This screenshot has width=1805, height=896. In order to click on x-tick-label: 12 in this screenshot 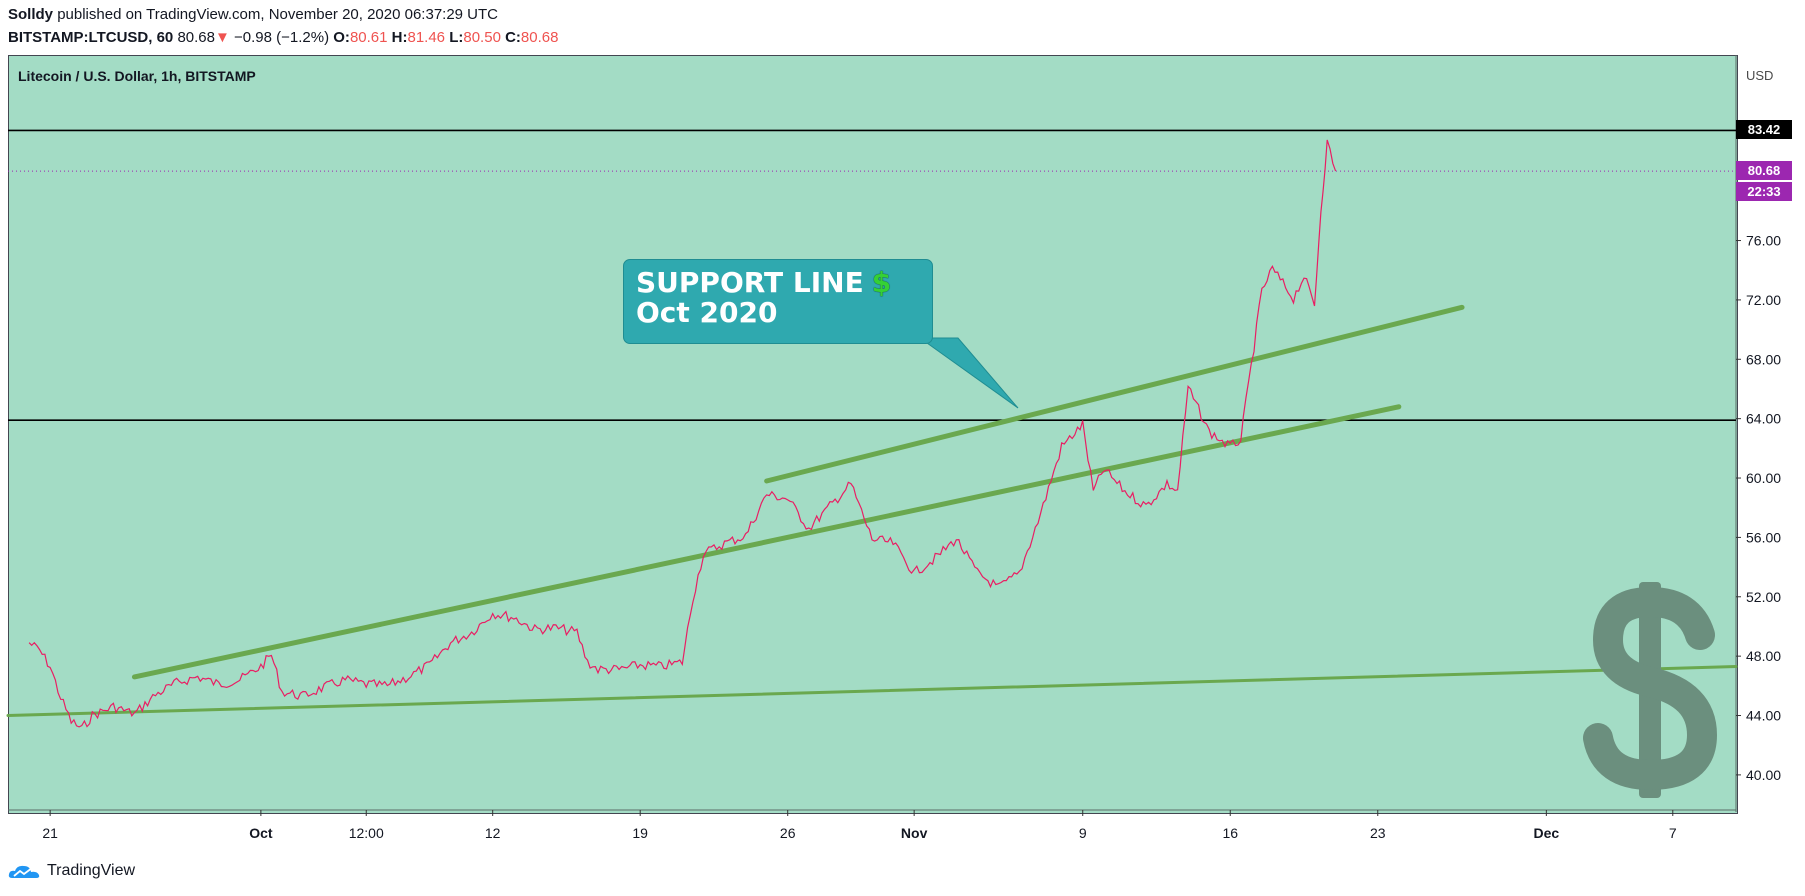, I will do `click(493, 833)`.